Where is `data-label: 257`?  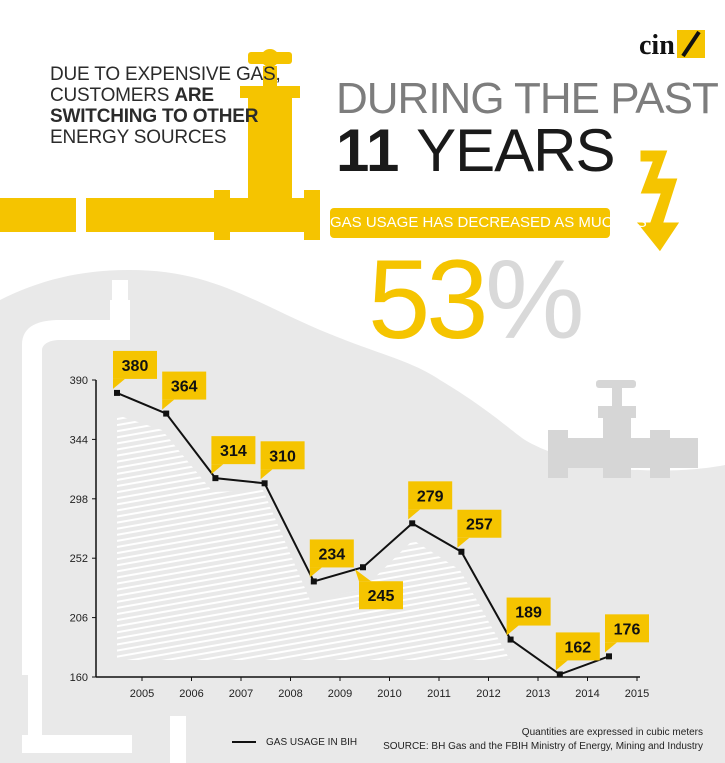
data-label: 257 is located at coordinates (479, 525).